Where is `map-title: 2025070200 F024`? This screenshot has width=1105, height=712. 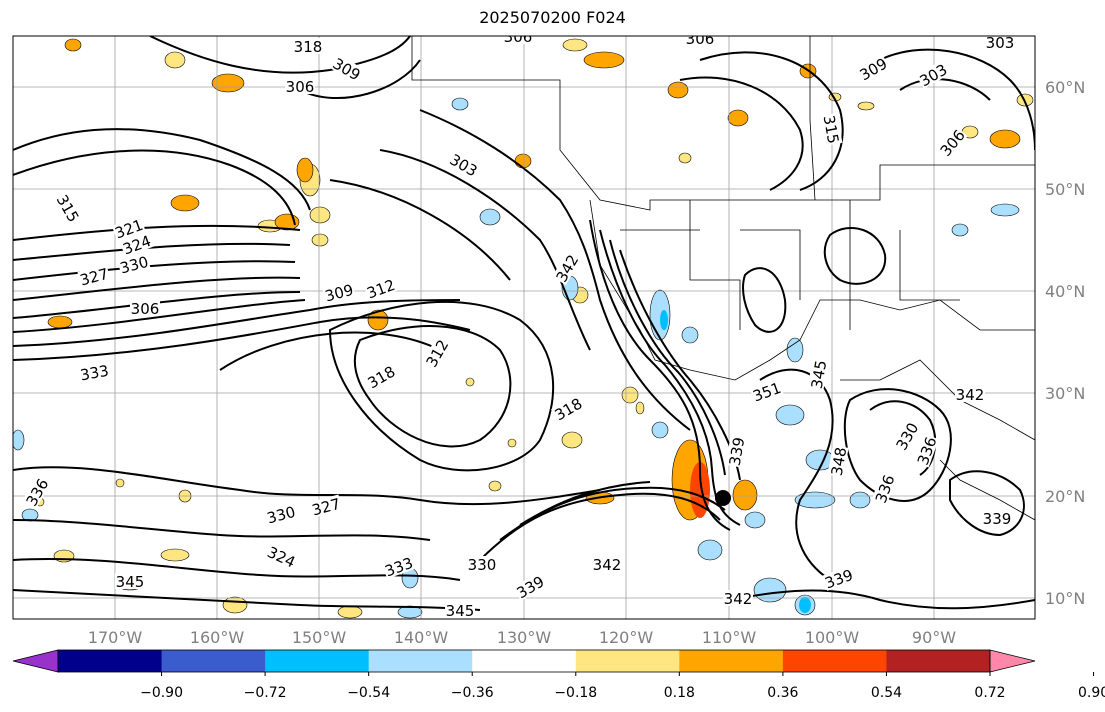
map-title: 2025070200 F024 is located at coordinates (552, 17).